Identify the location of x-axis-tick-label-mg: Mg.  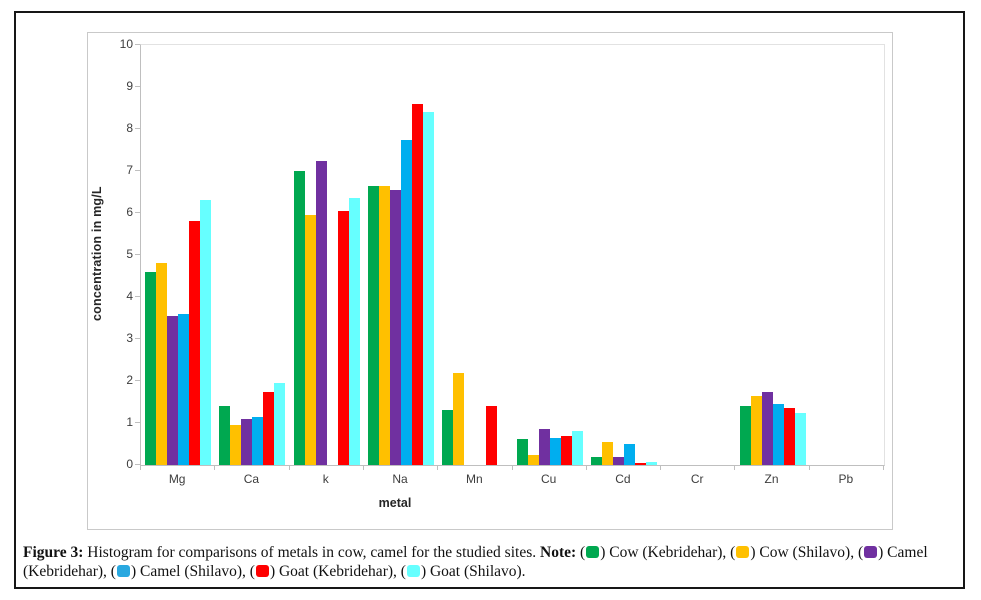
(177, 479).